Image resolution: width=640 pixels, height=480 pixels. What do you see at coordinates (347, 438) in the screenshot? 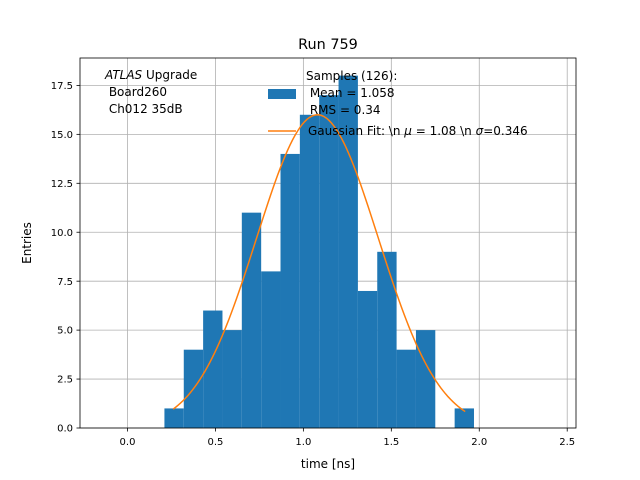
I see `x-axis-ticks: 0.0 0.5 1.0 1.5 2.0 2.5` at bounding box center [347, 438].